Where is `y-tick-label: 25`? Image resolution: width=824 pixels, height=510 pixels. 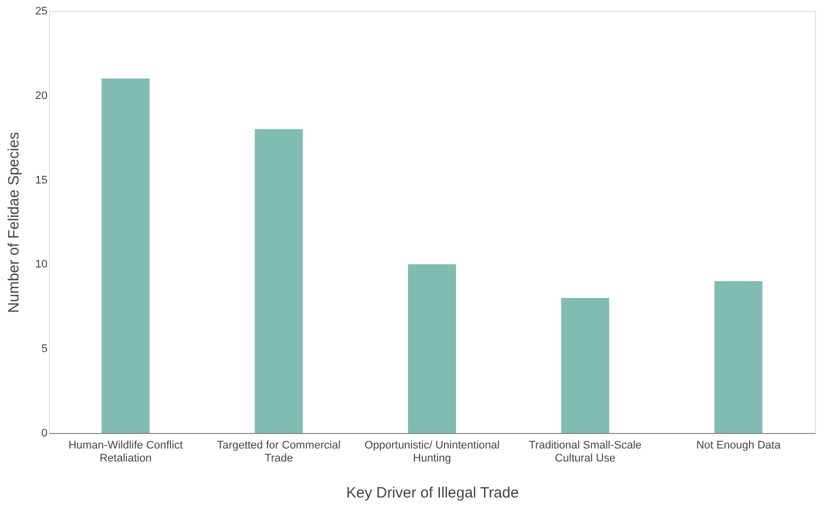
y-tick-label: 25 is located at coordinates (41, 12).